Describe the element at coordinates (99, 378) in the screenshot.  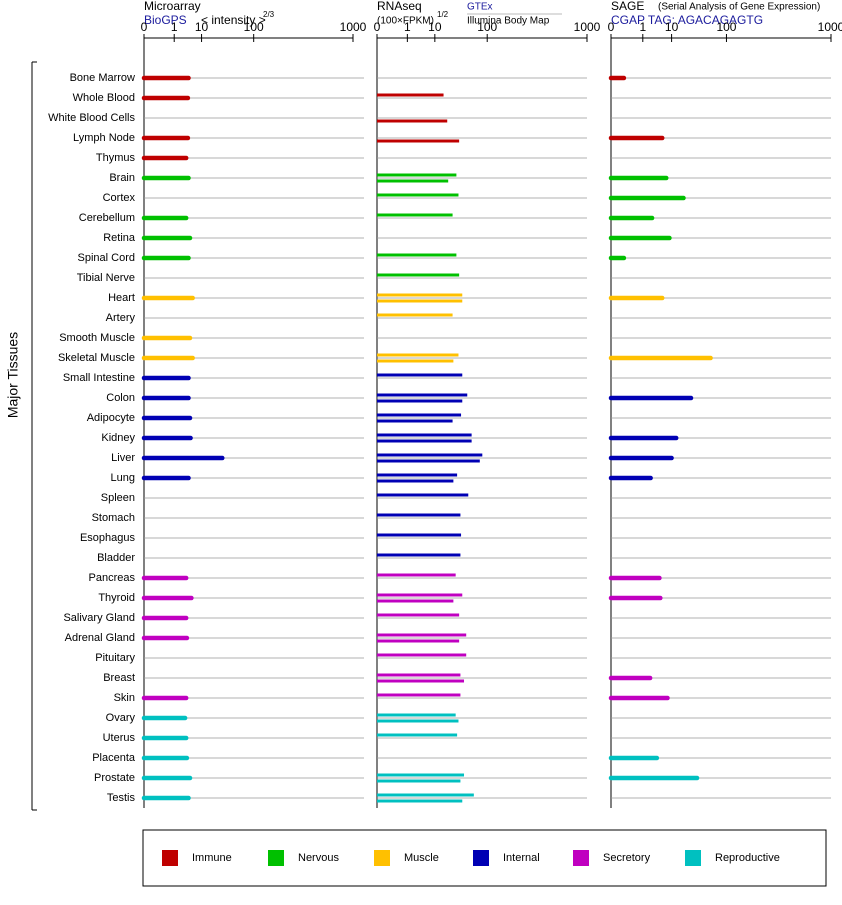
I see `tissue-label: Small Intestine` at that location.